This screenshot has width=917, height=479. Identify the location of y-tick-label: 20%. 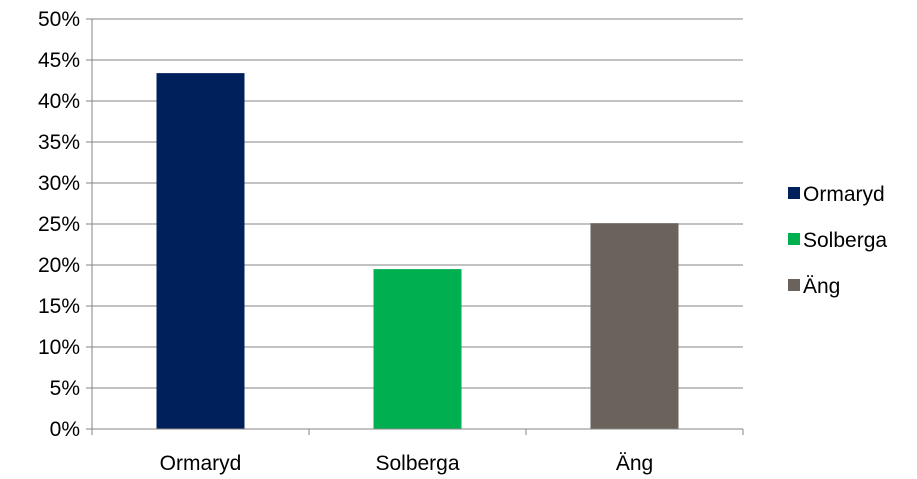
(59, 265).